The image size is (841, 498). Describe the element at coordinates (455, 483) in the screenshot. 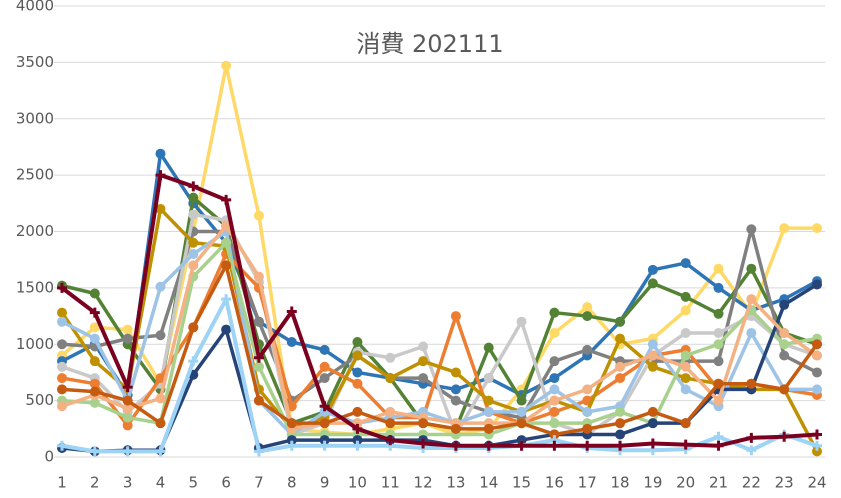

I see `x-tick-label: 13` at that location.